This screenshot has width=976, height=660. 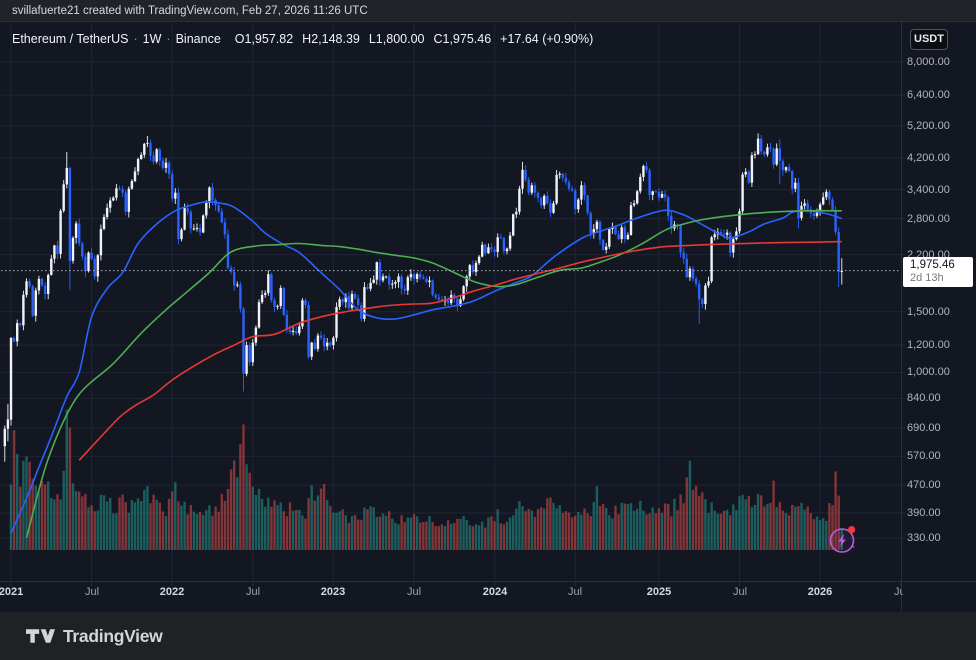 I want to click on price-tick-label: 470.00, so click(x=924, y=485).